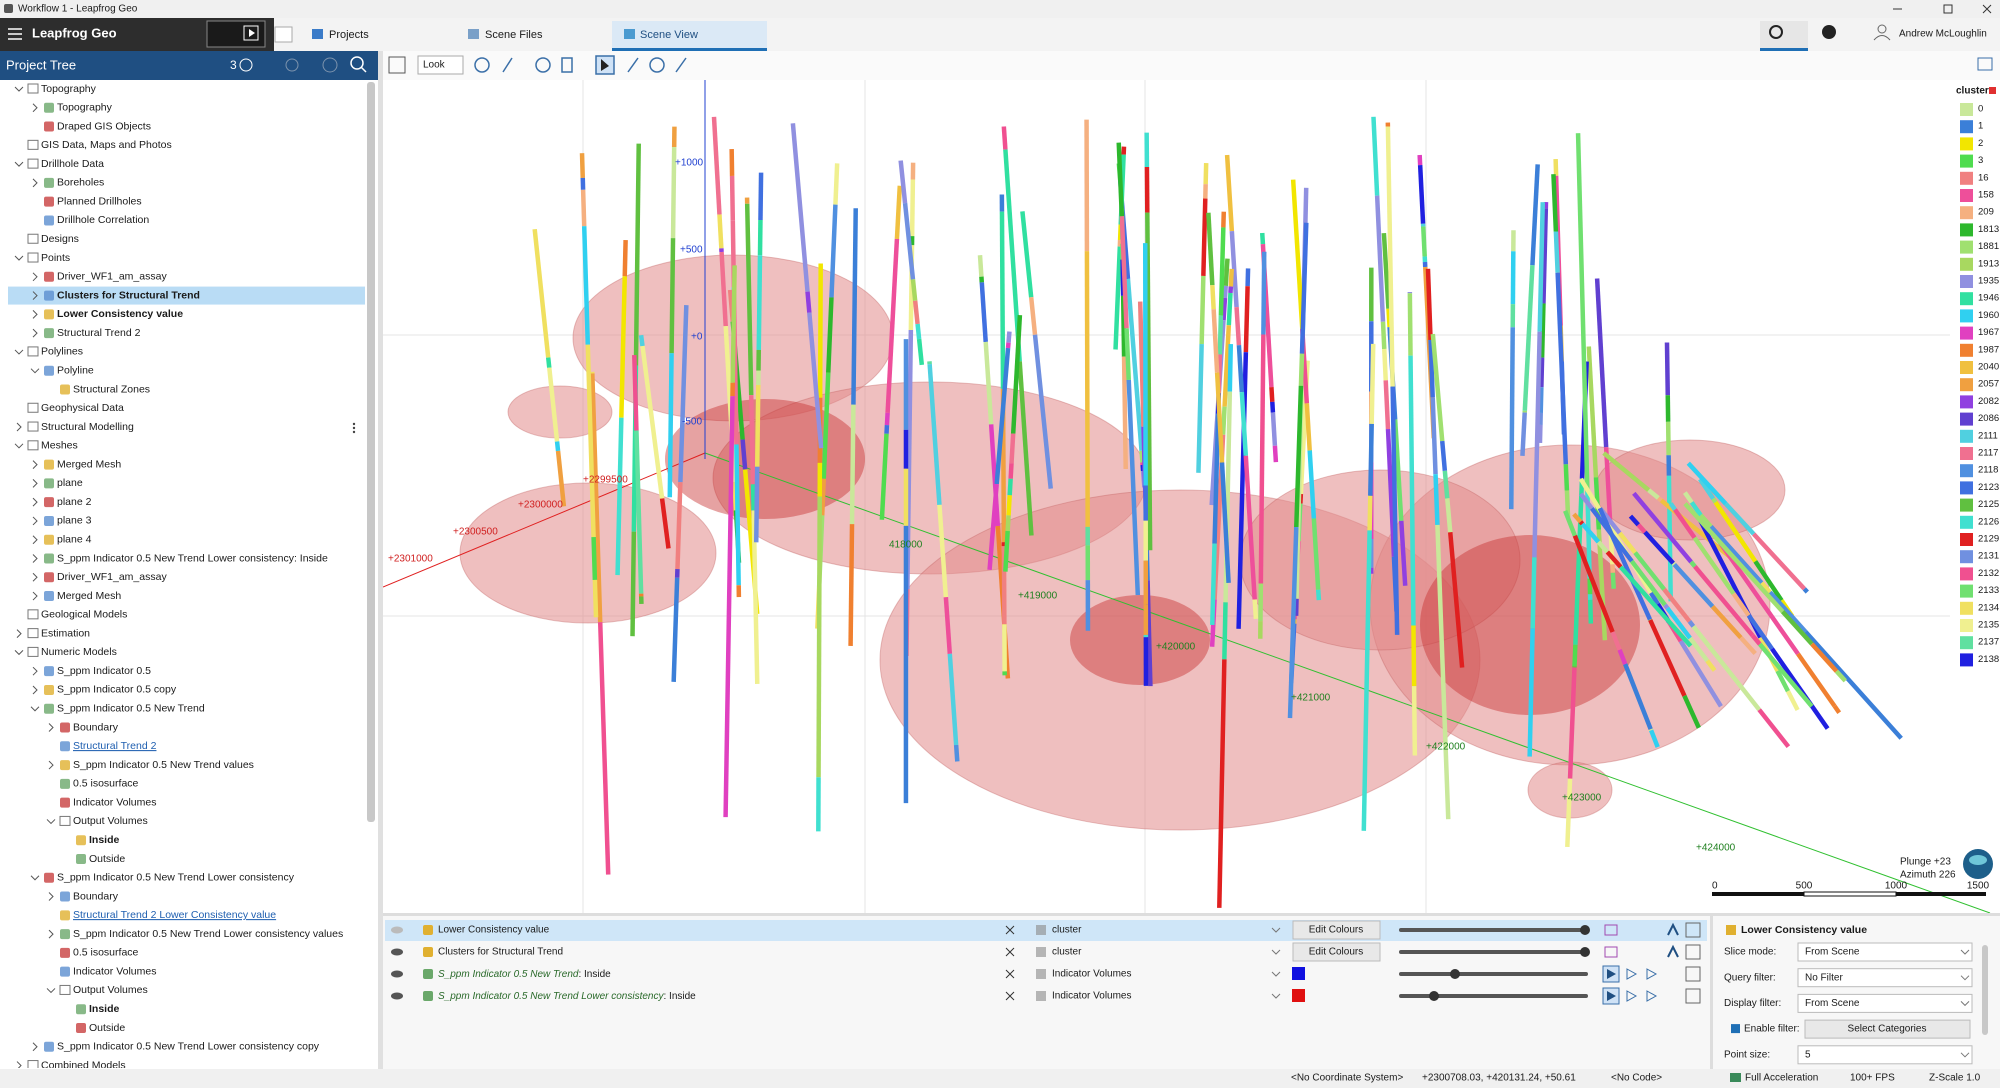 This screenshot has width=2000, height=1088. I want to click on shape-name: Clusters for Structural Trend, so click(500, 952).